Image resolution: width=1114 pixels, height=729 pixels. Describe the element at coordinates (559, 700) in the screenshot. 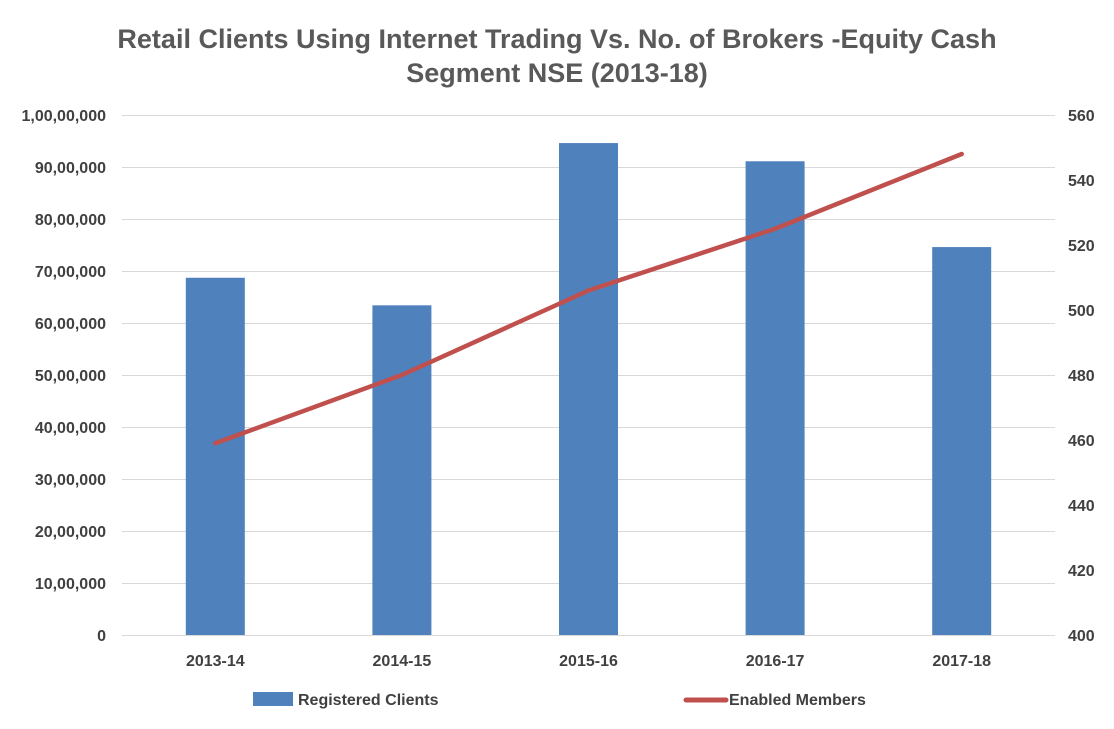

I see `legend: Registered Clients Enabled Members` at that location.